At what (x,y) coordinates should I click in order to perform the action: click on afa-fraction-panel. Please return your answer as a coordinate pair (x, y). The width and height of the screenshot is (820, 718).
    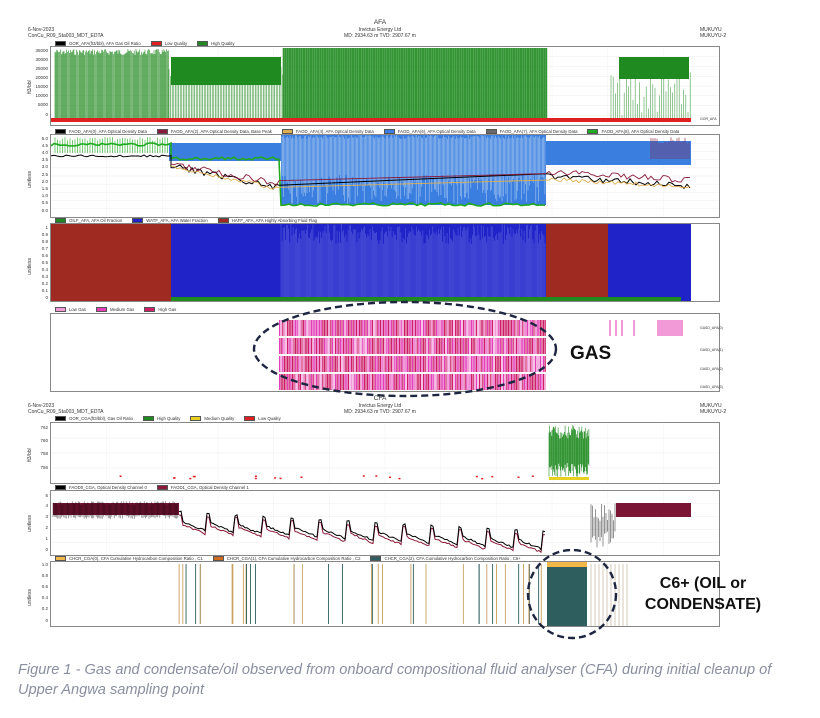
    Looking at the image, I should click on (385, 262).